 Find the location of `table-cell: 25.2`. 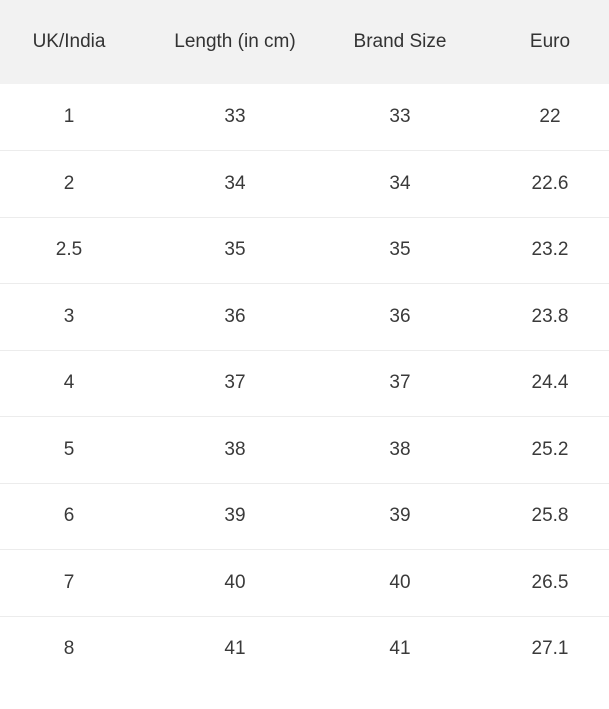

table-cell: 25.2 is located at coordinates (550, 449).